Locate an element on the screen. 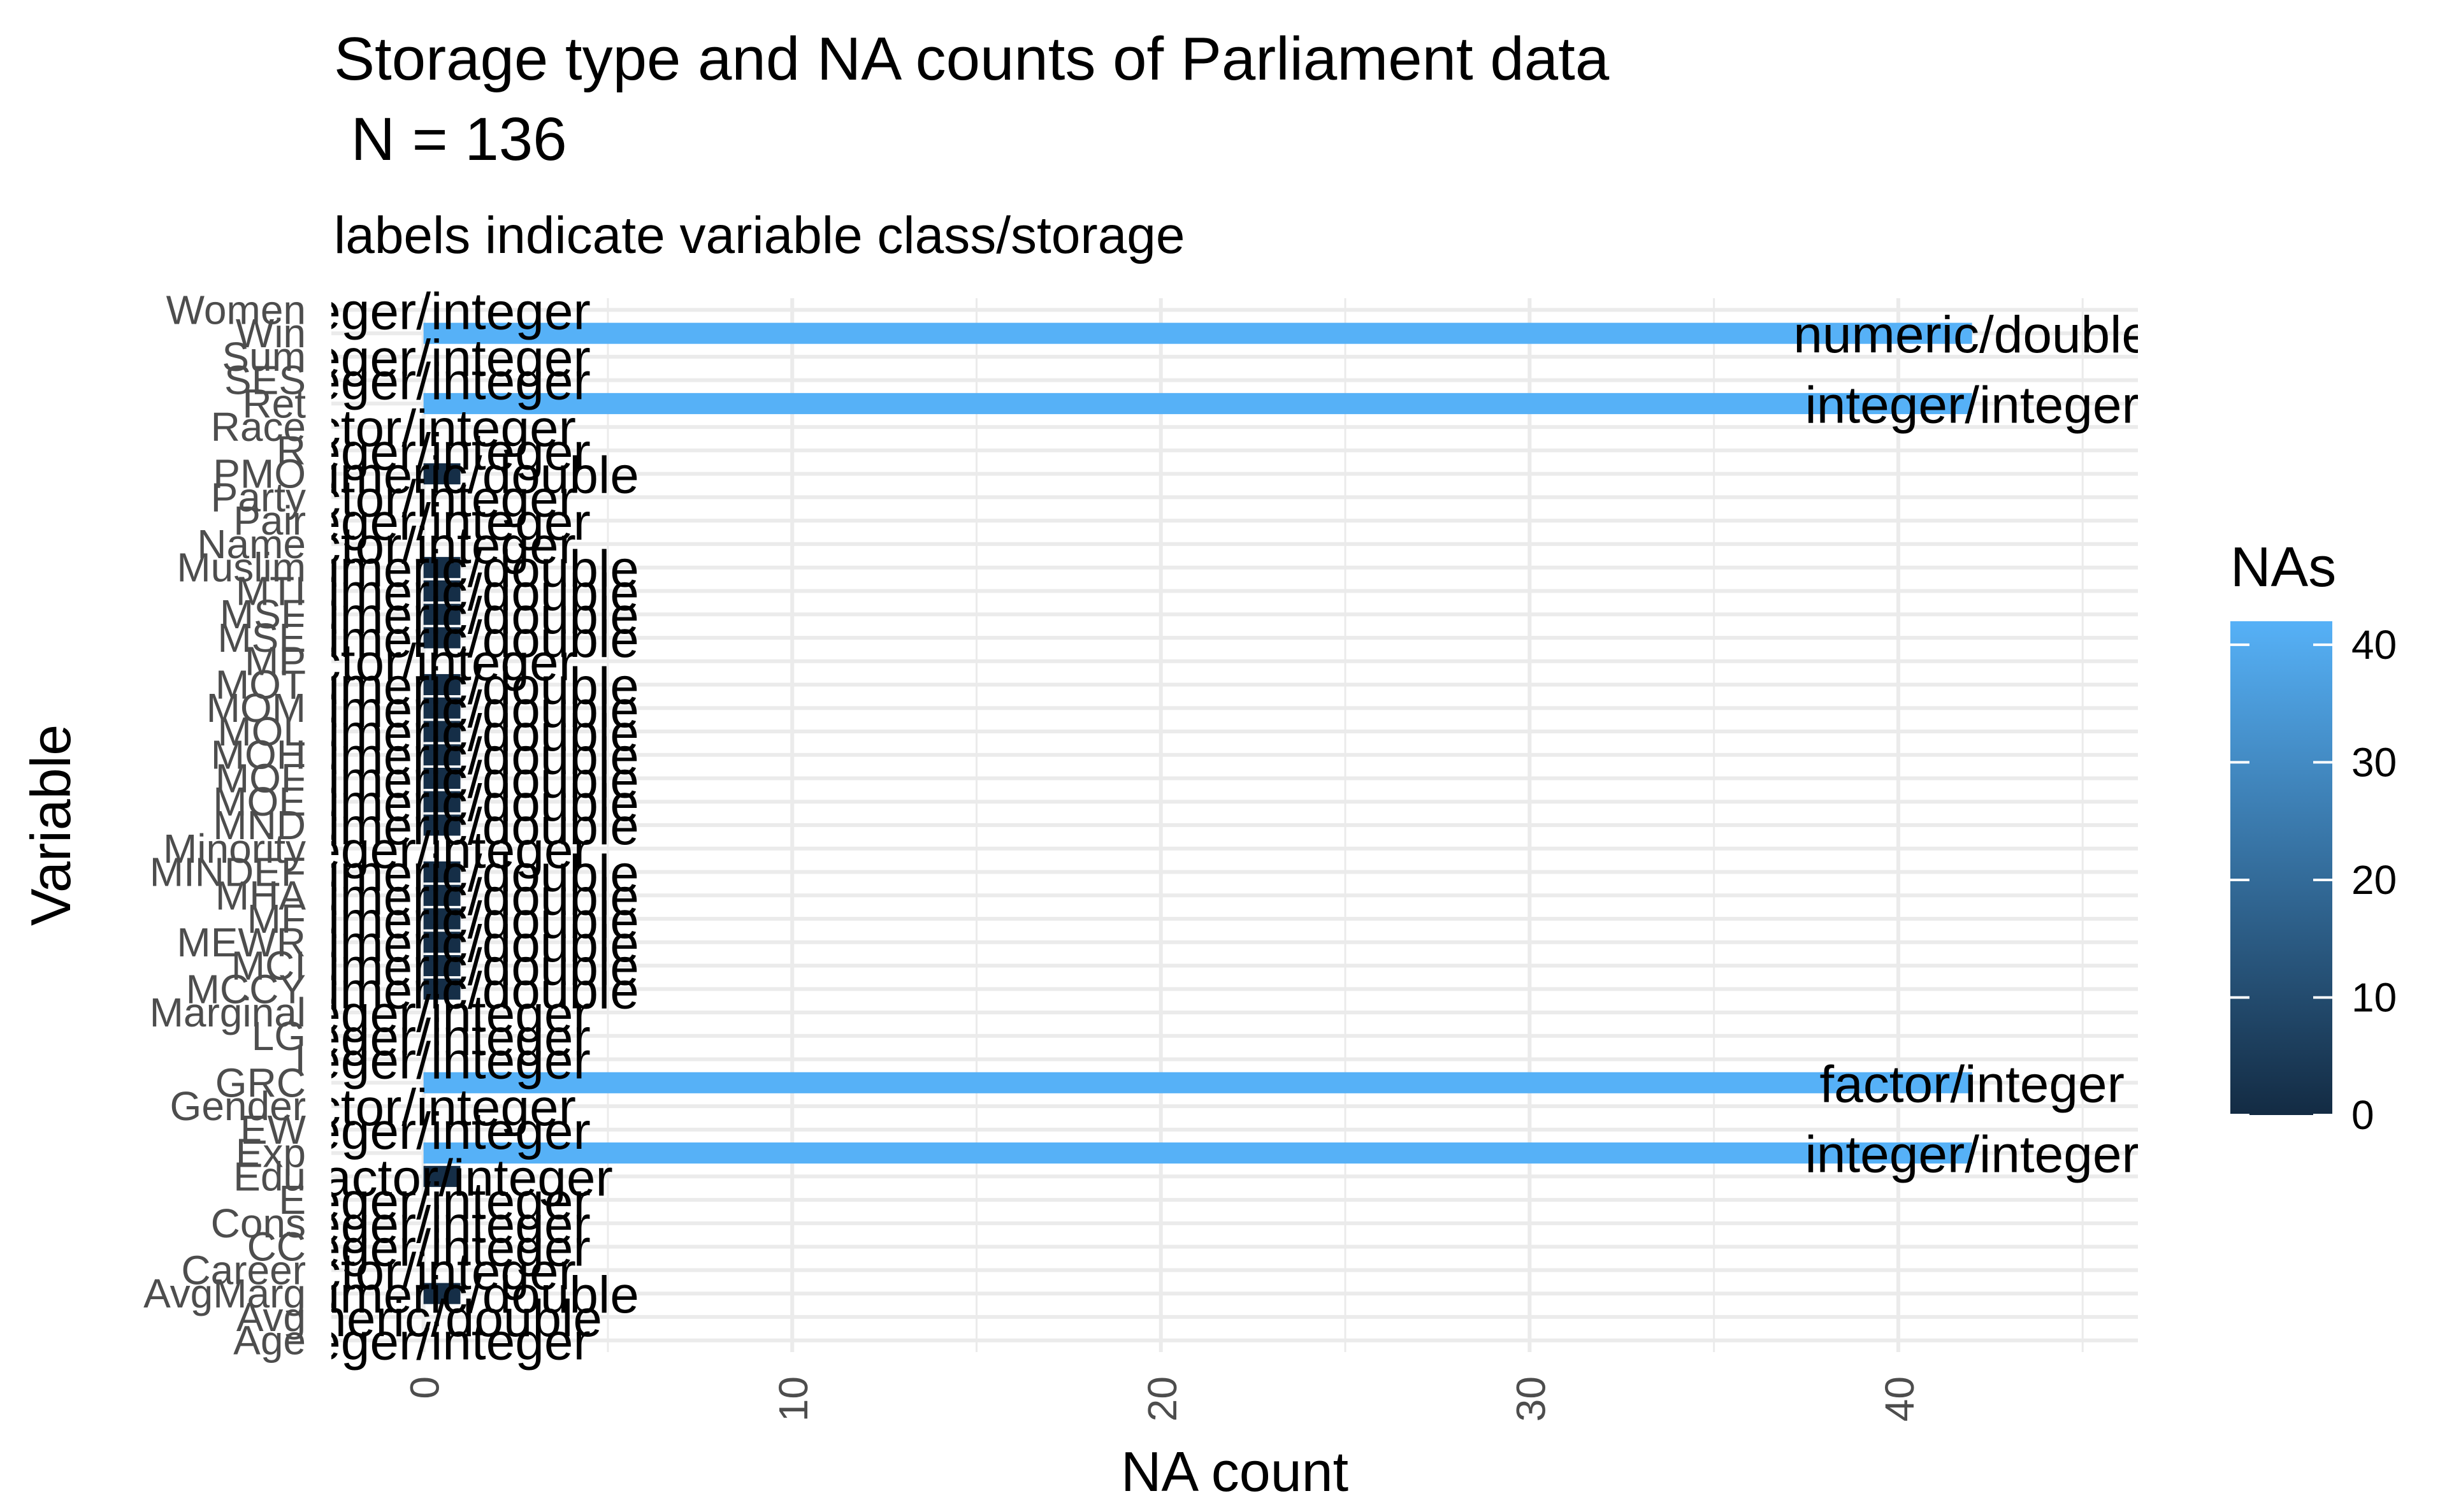  y-tick-label: MF is located at coordinates (276, 919).